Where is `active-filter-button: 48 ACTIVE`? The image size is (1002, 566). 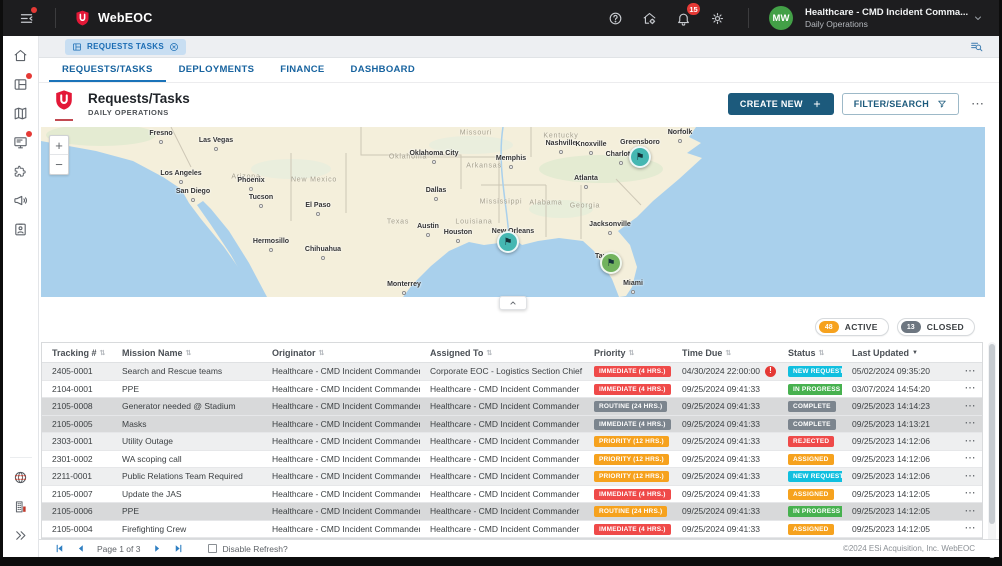
active-filter-button: 48 ACTIVE is located at coordinates (851, 327).